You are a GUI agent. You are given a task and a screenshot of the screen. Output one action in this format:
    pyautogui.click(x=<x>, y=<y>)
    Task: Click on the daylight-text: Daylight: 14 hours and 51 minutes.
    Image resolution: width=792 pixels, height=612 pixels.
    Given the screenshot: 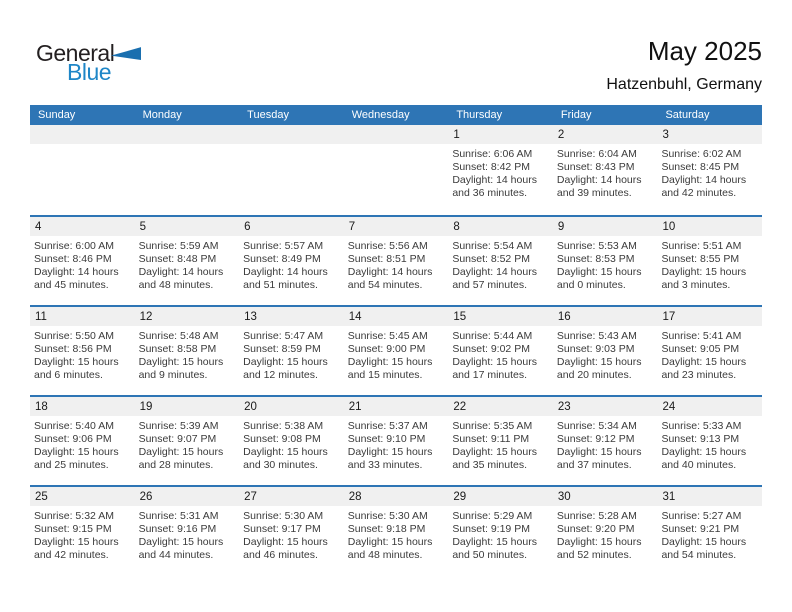 What is the action you would take?
    pyautogui.click(x=285, y=278)
    